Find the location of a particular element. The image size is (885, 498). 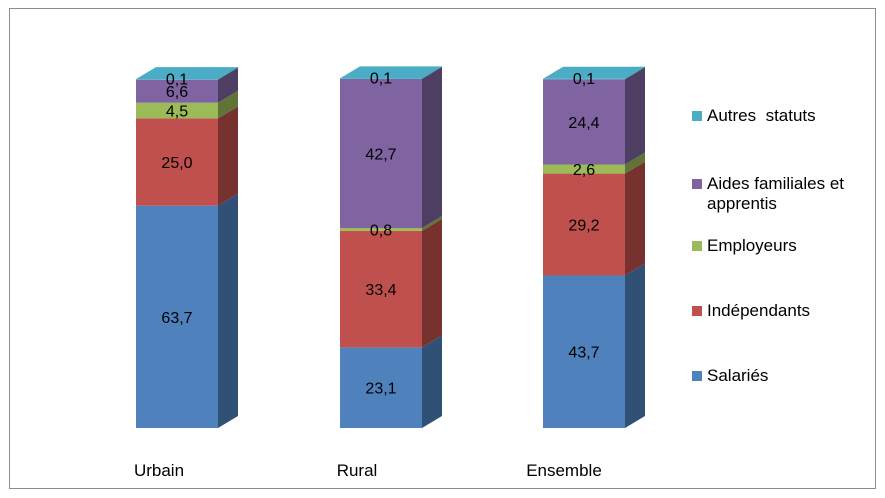

legend-item: Indépendants is located at coordinates (751, 311).